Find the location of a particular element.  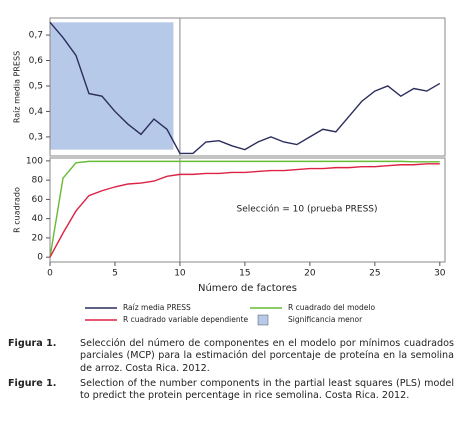

x-tick-label: 25 is located at coordinates (374, 274).